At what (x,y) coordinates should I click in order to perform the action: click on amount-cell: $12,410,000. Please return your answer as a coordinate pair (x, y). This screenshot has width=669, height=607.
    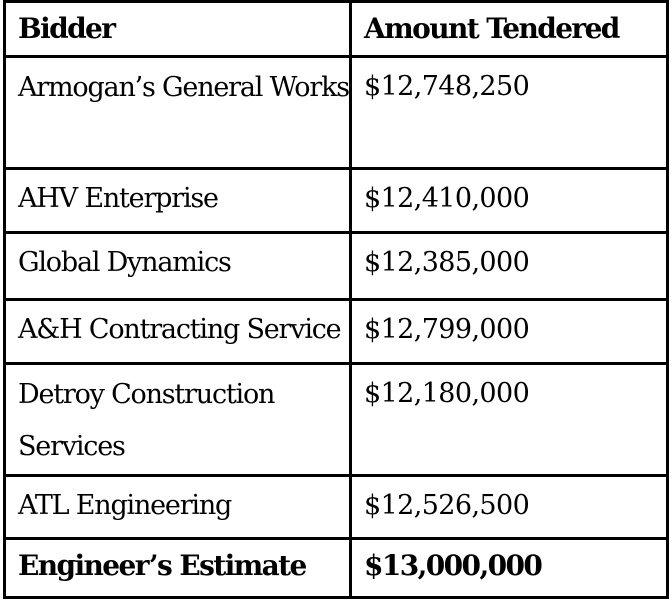
    Looking at the image, I should click on (509, 200).